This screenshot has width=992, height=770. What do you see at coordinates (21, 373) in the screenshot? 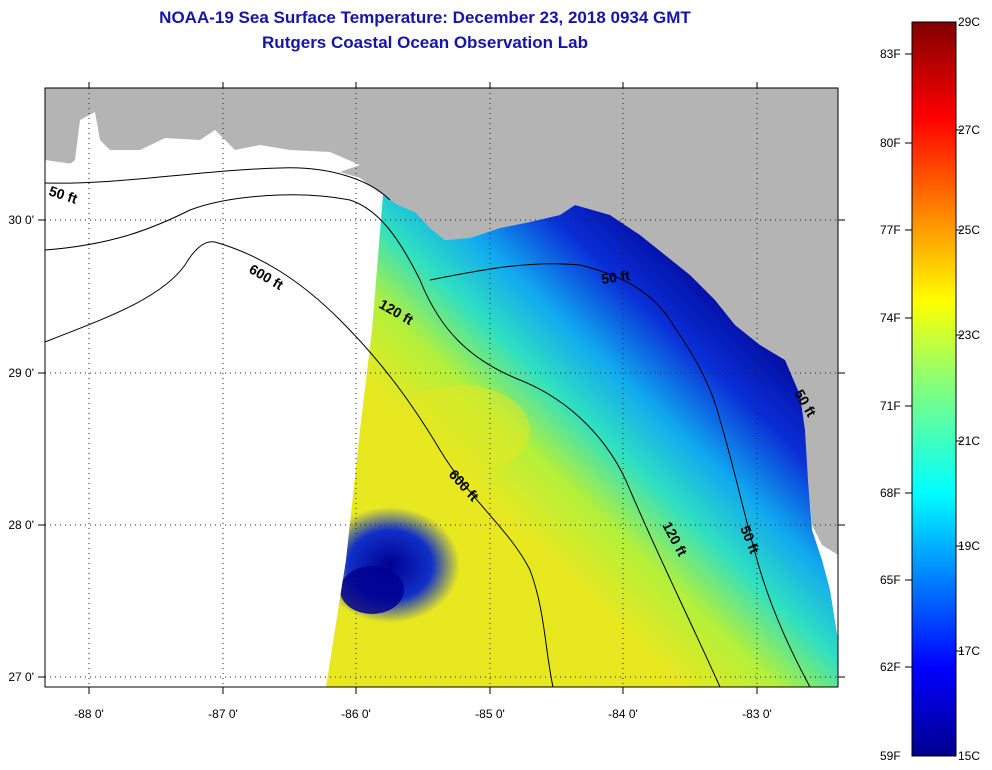
I see `lat-label: 29 0'` at bounding box center [21, 373].